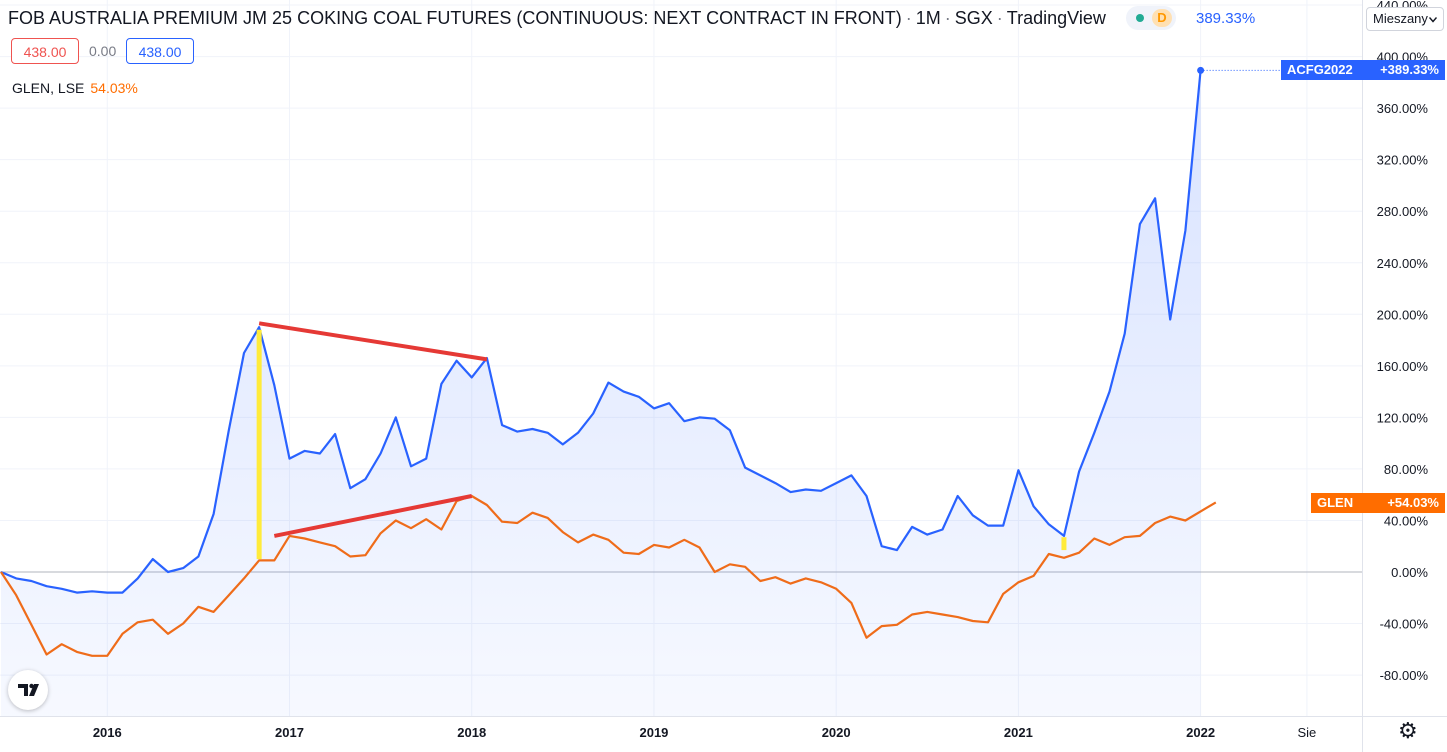  What do you see at coordinates (836, 732) in the screenshot?
I see `x-tick-label: 2020` at bounding box center [836, 732].